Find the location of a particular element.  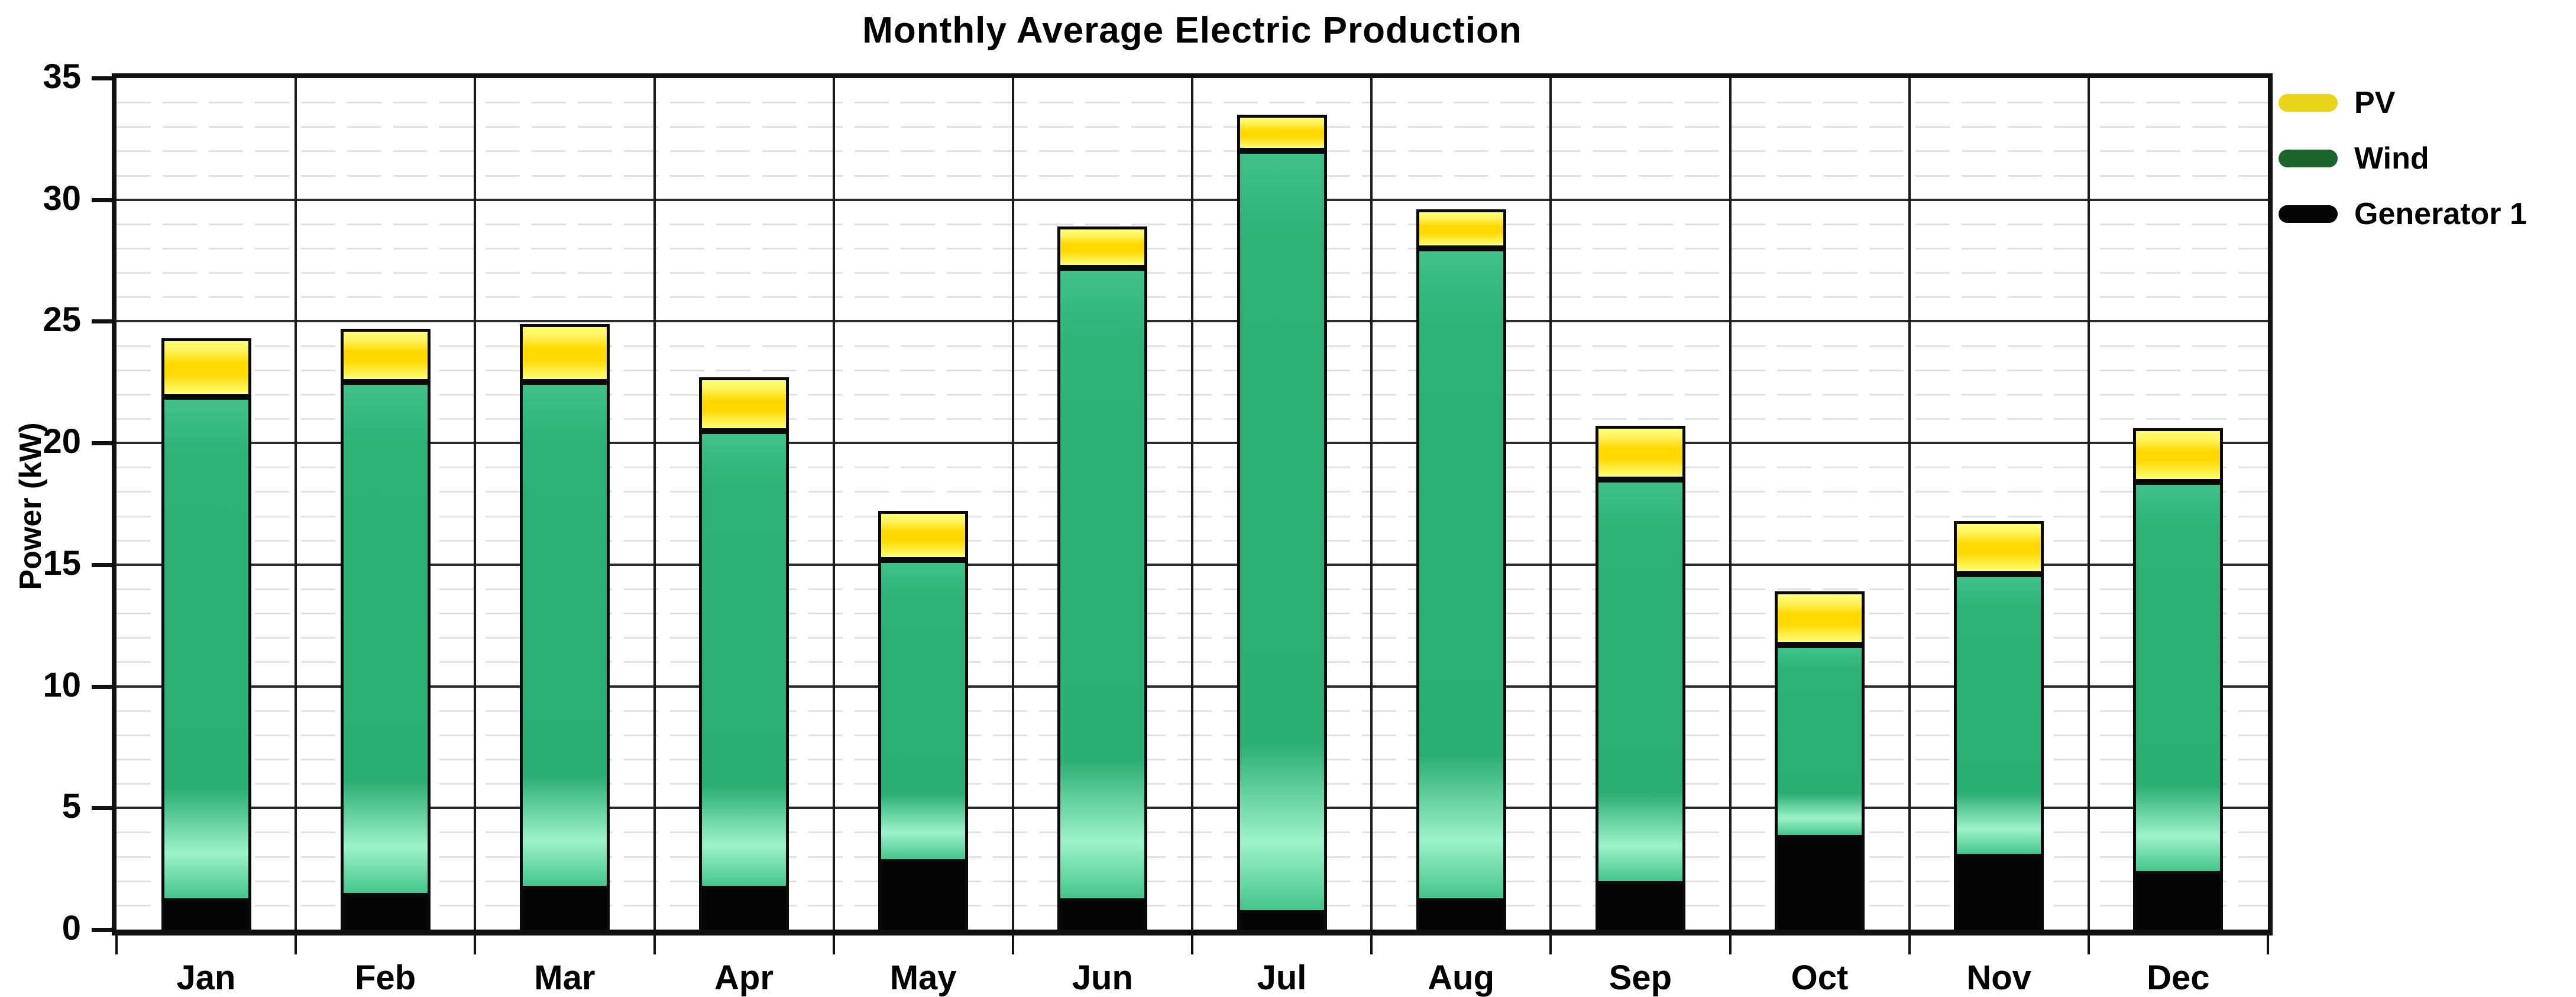

y-tick-label: 20 is located at coordinates (62, 441).